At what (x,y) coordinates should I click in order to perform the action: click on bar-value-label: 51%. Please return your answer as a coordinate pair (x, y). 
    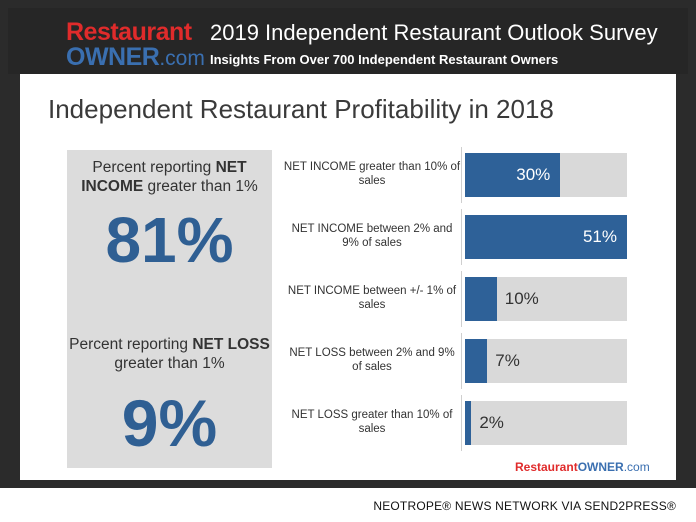
    Looking at the image, I should click on (599, 236).